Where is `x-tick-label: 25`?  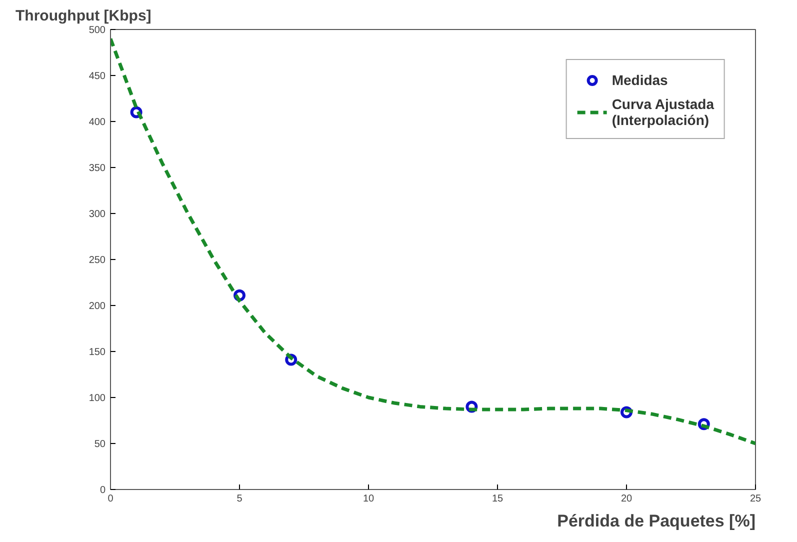
x-tick-label: 25 is located at coordinates (756, 499).